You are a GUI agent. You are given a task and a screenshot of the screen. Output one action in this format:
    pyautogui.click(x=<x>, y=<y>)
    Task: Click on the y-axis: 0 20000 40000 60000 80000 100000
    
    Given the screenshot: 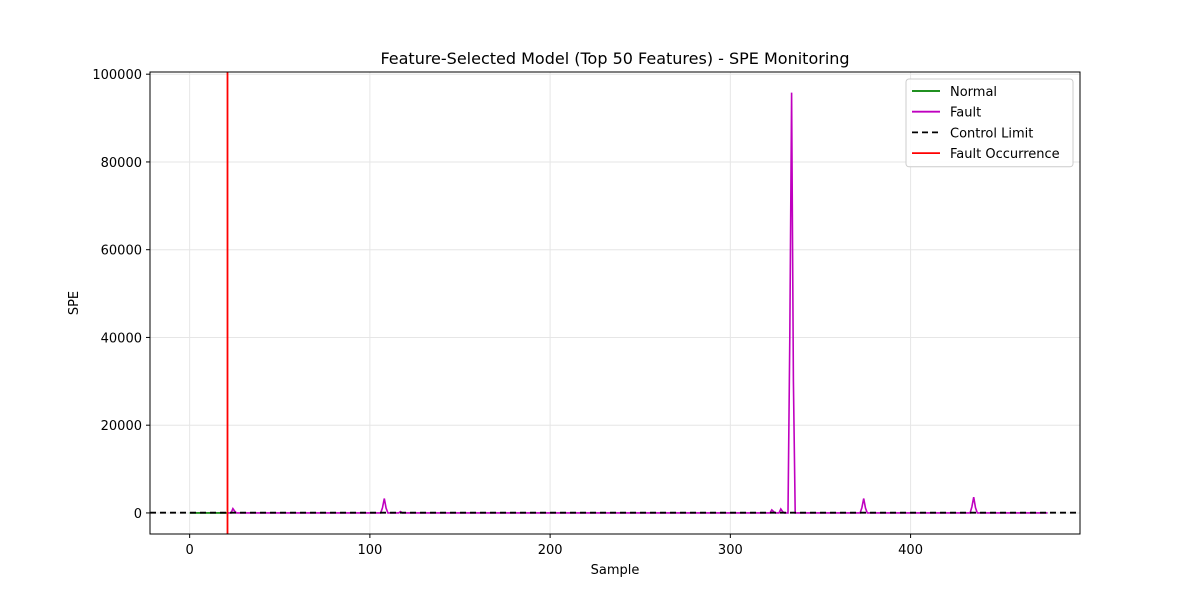 What is the action you would take?
    pyautogui.click(x=121, y=295)
    